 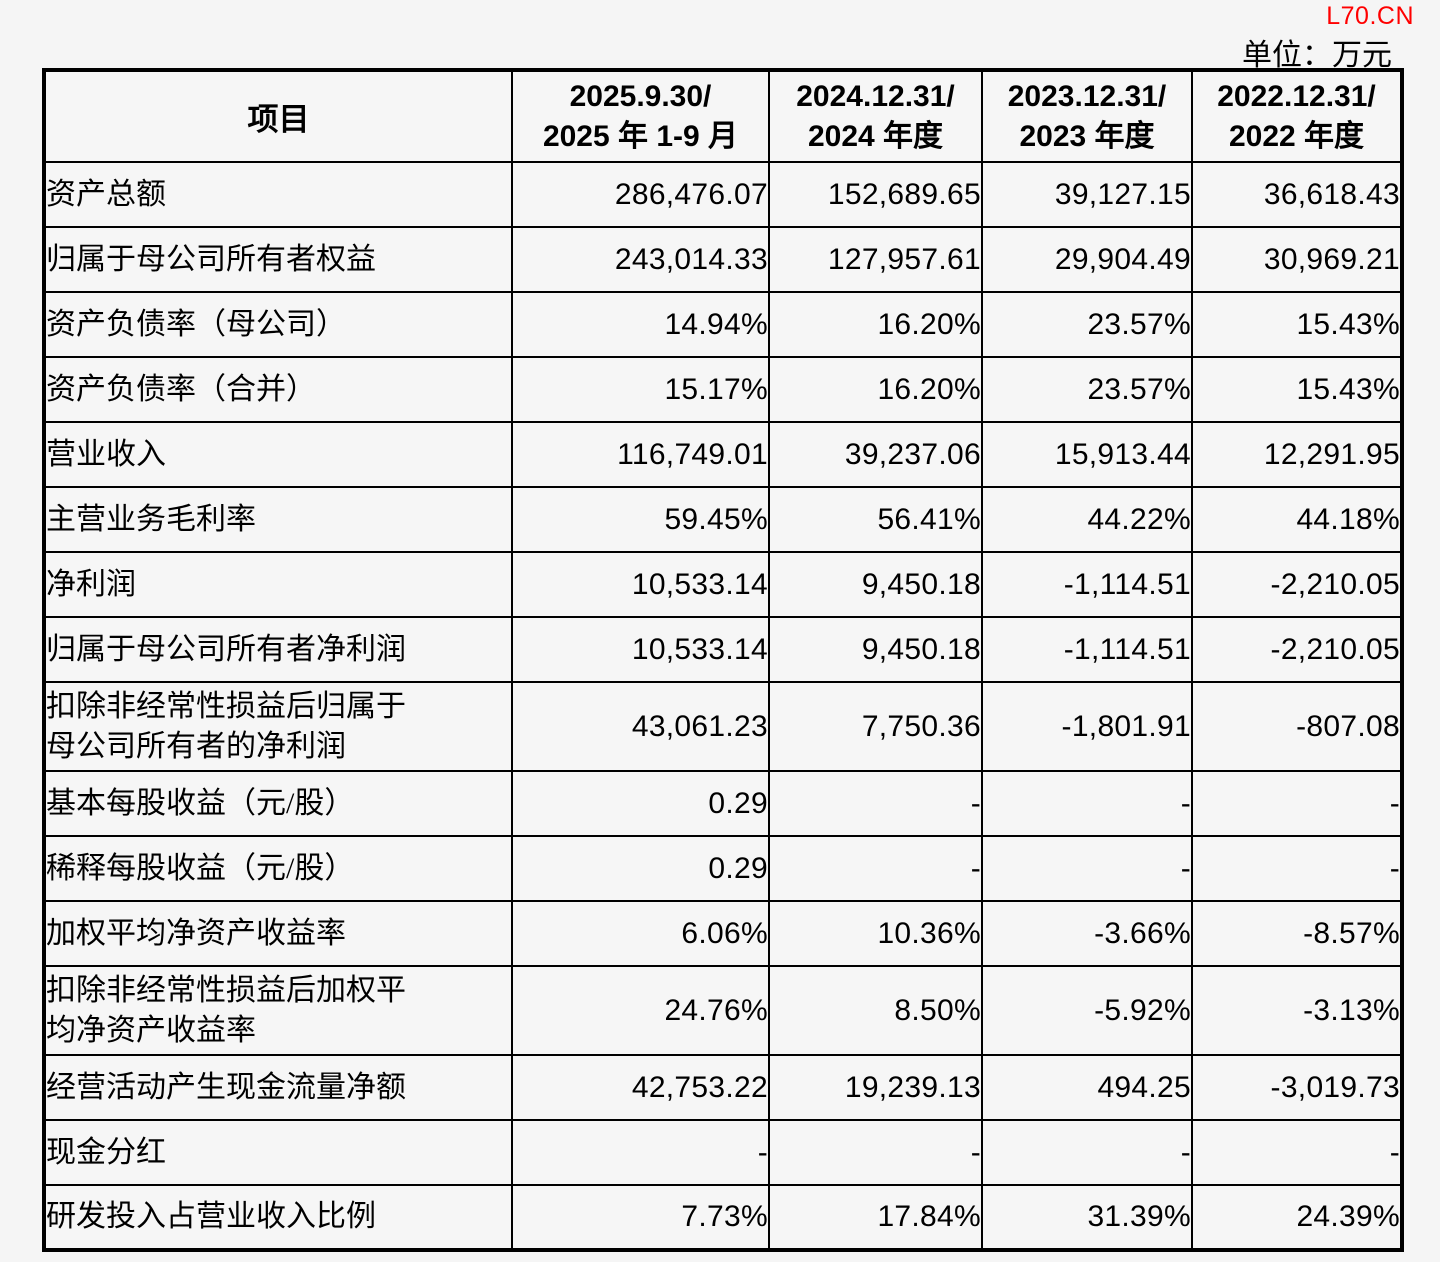 What do you see at coordinates (278, 519) in the screenshot?
I see `row-label: 主营业务毛利率` at bounding box center [278, 519].